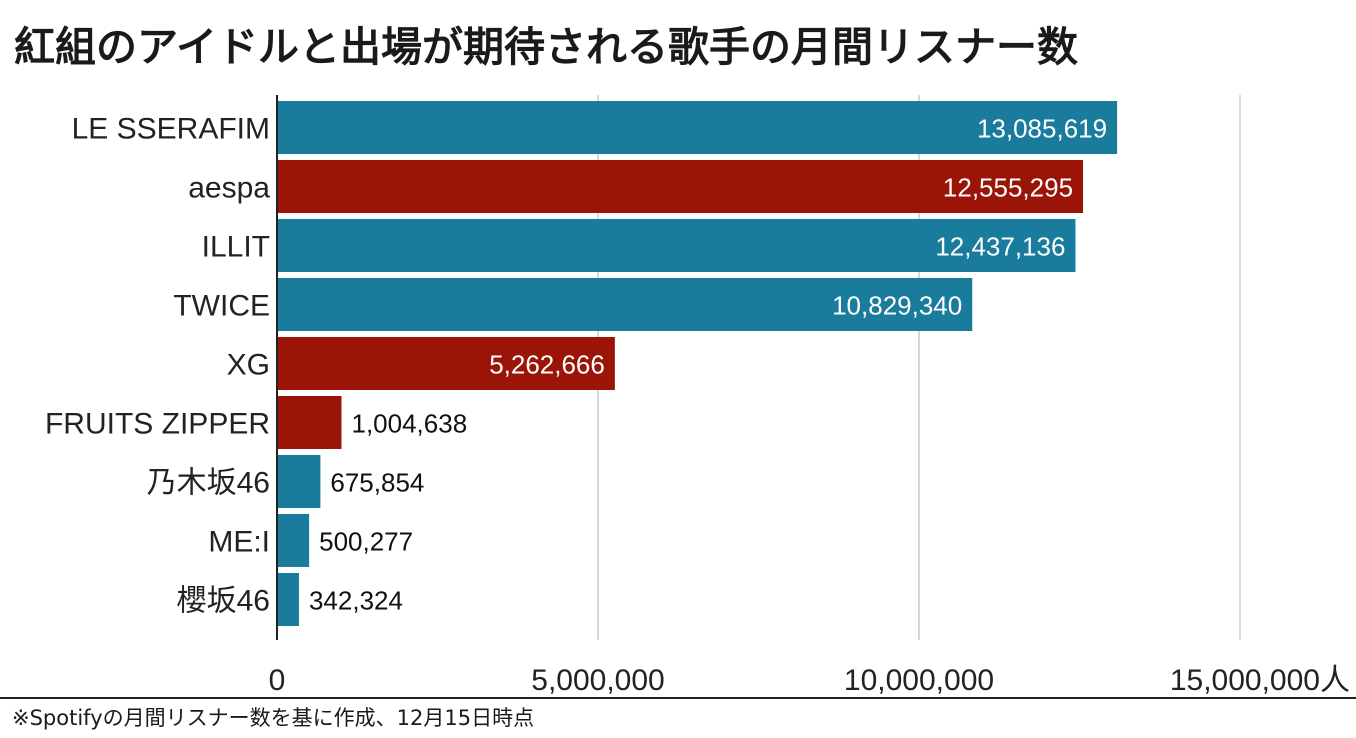  Describe the element at coordinates (208, 483) in the screenshot. I see `category-label: 乃木坂46` at that location.